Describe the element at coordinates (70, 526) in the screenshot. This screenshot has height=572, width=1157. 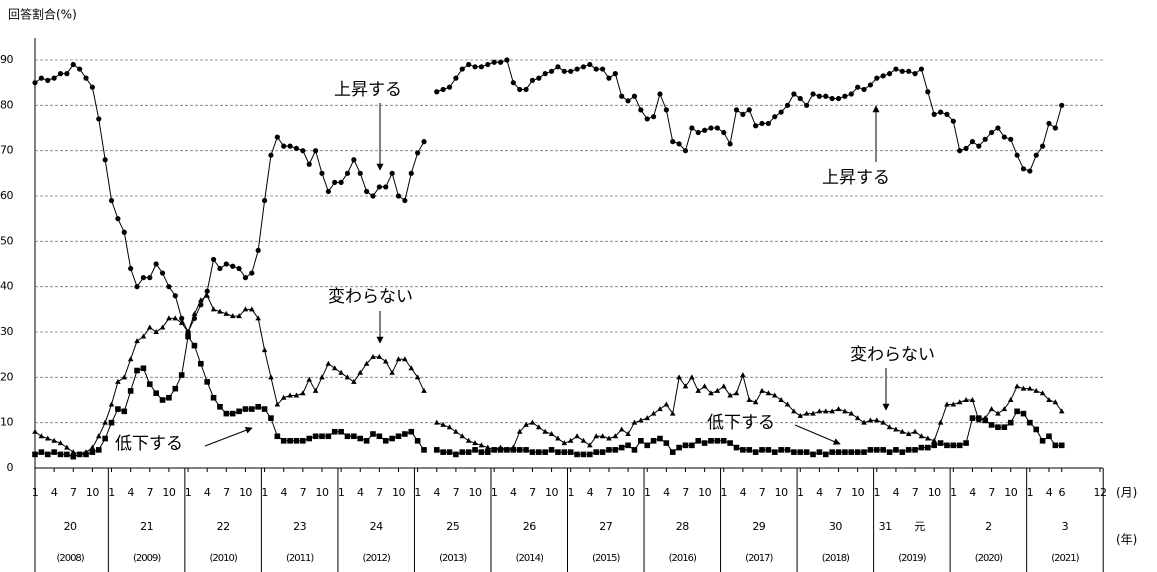
I see `era-year-label: 20` at that location.